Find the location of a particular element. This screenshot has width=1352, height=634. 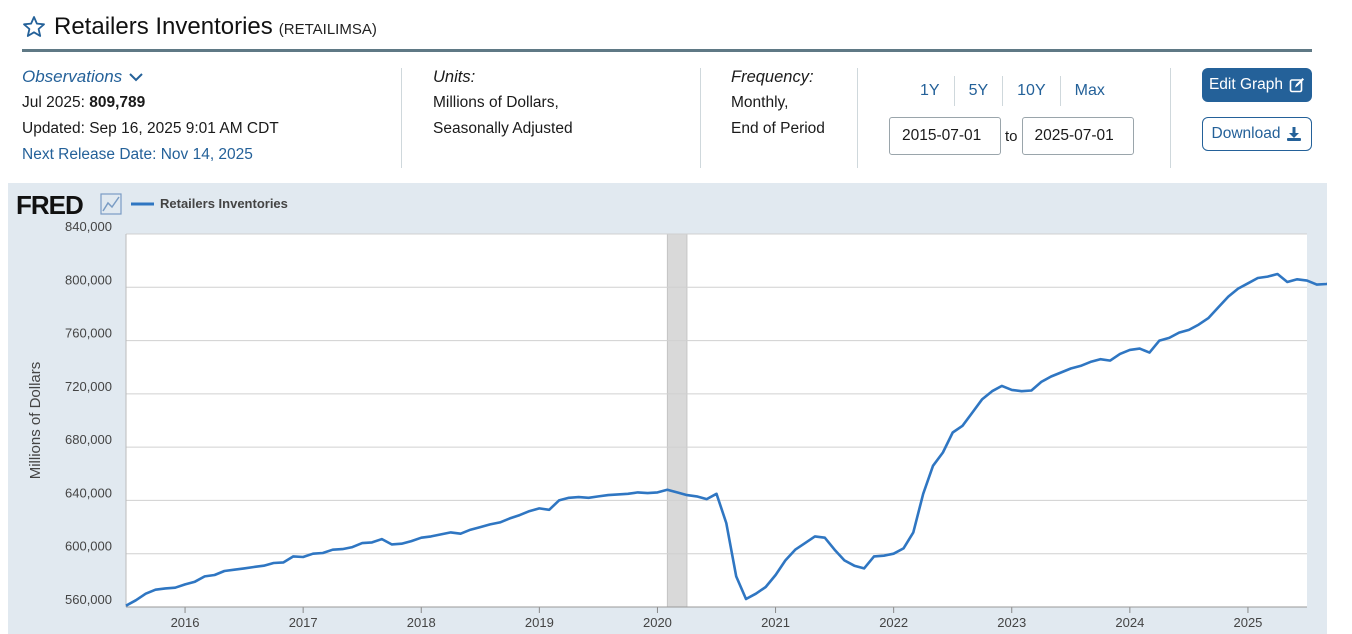

title-row: Retailers Inventories (RETAILIMSA) is located at coordinates (199, 27).